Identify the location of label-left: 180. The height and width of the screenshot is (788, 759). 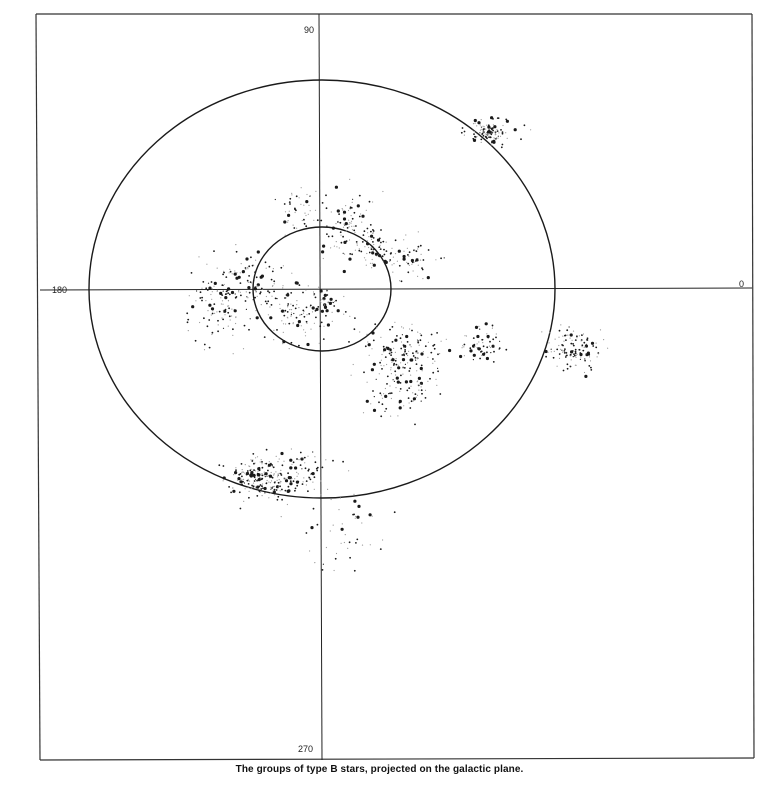
(59, 290).